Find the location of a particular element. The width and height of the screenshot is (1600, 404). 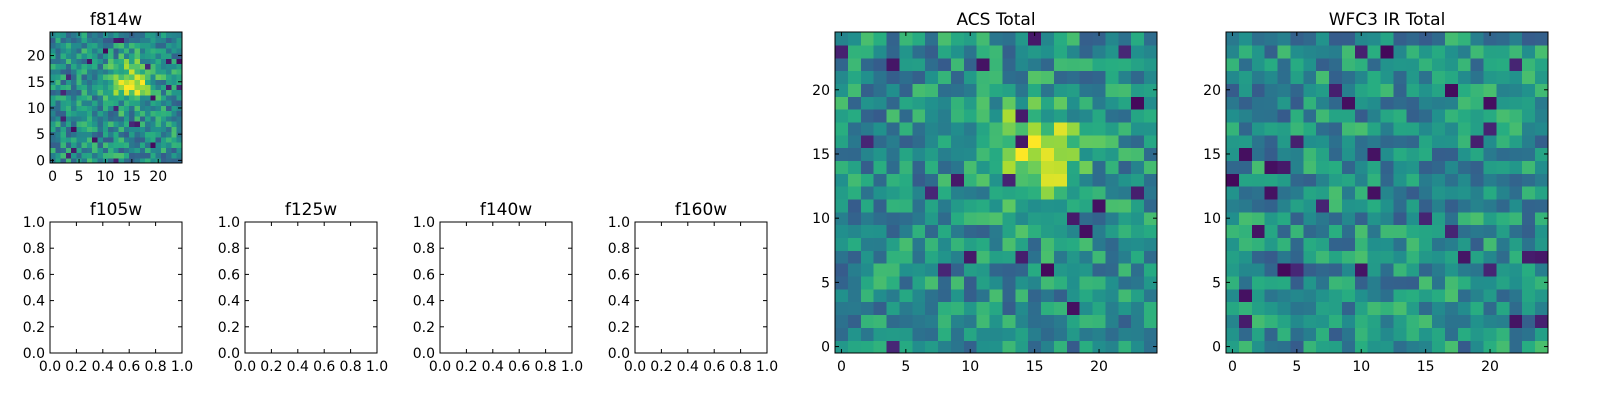

x-tick-label: 0.4 is located at coordinates (298, 367).